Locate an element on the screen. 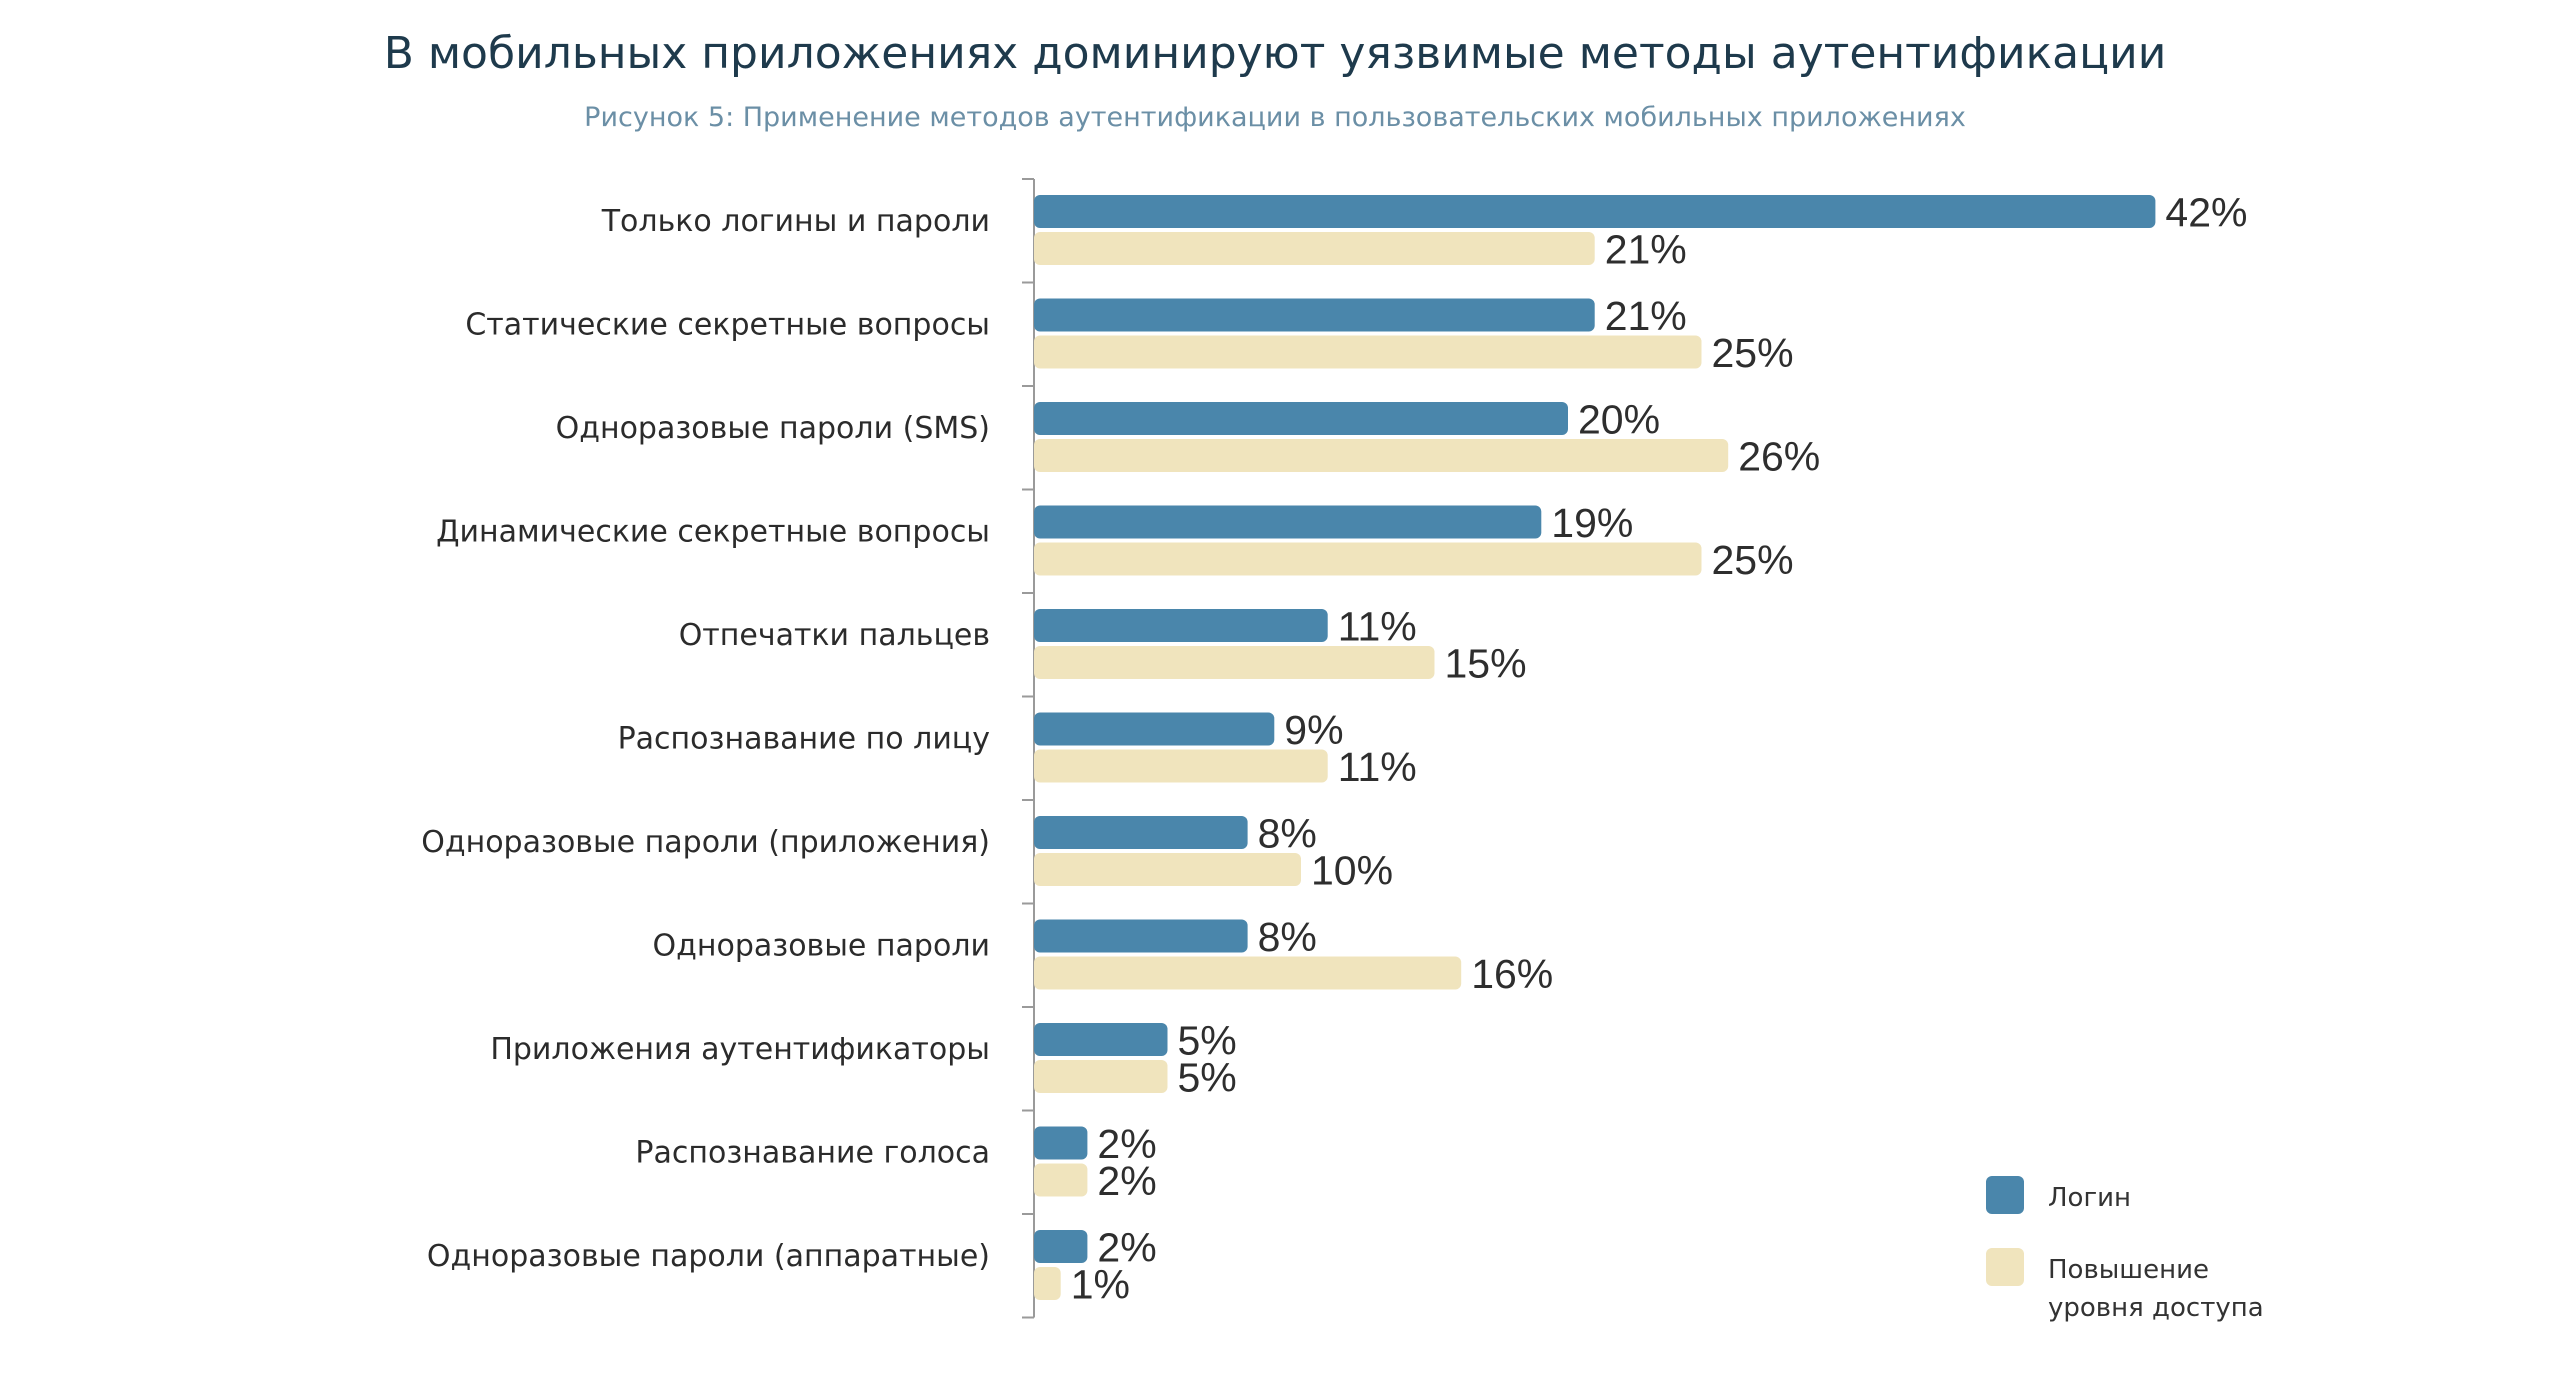 Image resolution: width=2550 pixels, height=1399 pixels. category-label: Распознавание по лицу is located at coordinates (804, 739).